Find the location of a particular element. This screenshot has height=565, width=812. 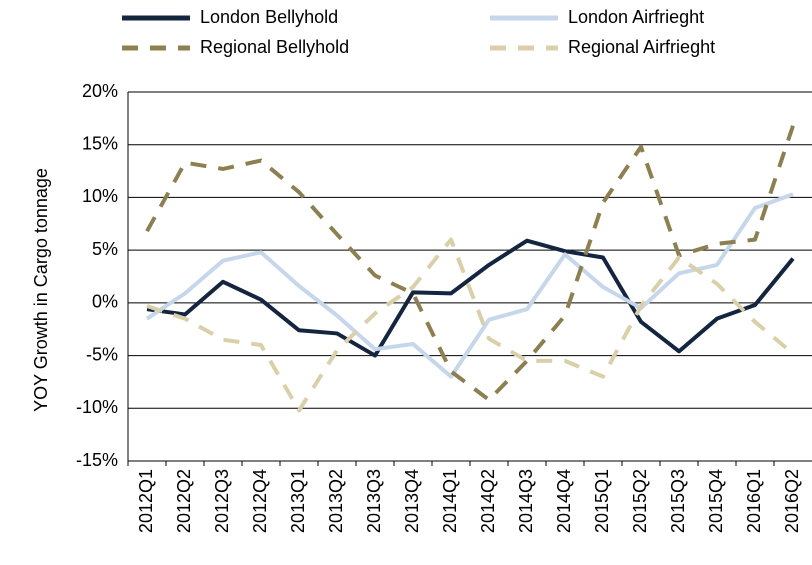

y-tick-label: 0% is located at coordinates (105, 302).